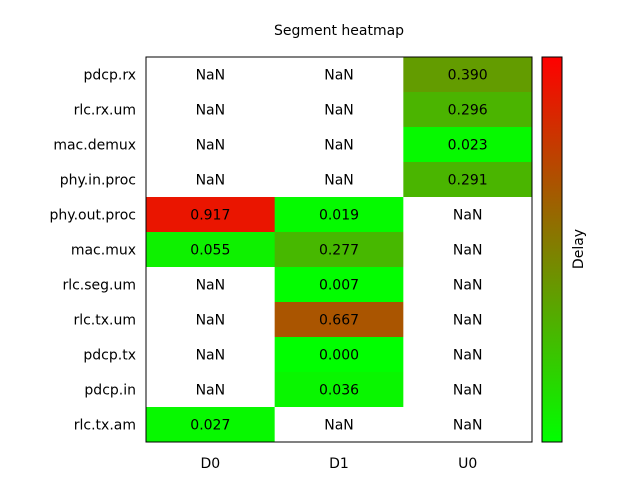  What do you see at coordinates (104, 321) in the screenshot?
I see `row-label: rlc.tx.um` at bounding box center [104, 321].